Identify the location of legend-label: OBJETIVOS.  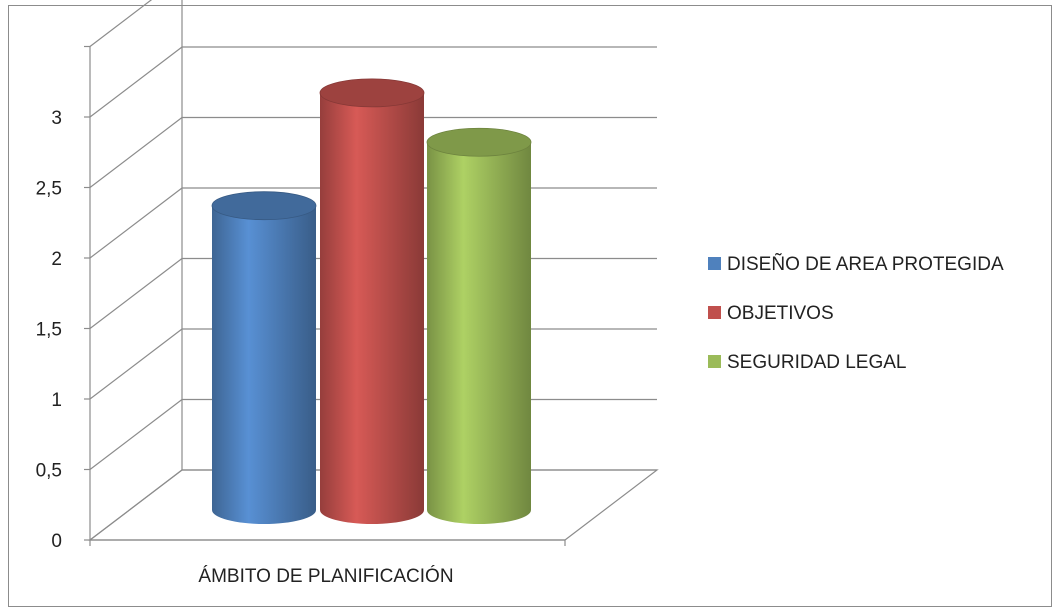
(780, 313).